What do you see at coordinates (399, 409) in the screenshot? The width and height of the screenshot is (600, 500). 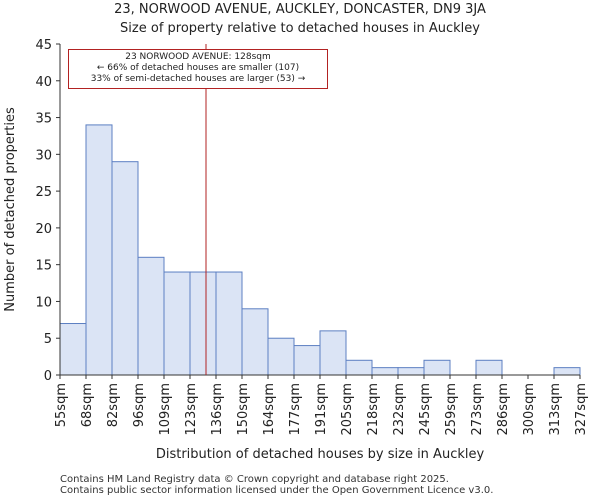 I see `x-tick-label: 232sqm` at bounding box center [399, 409].